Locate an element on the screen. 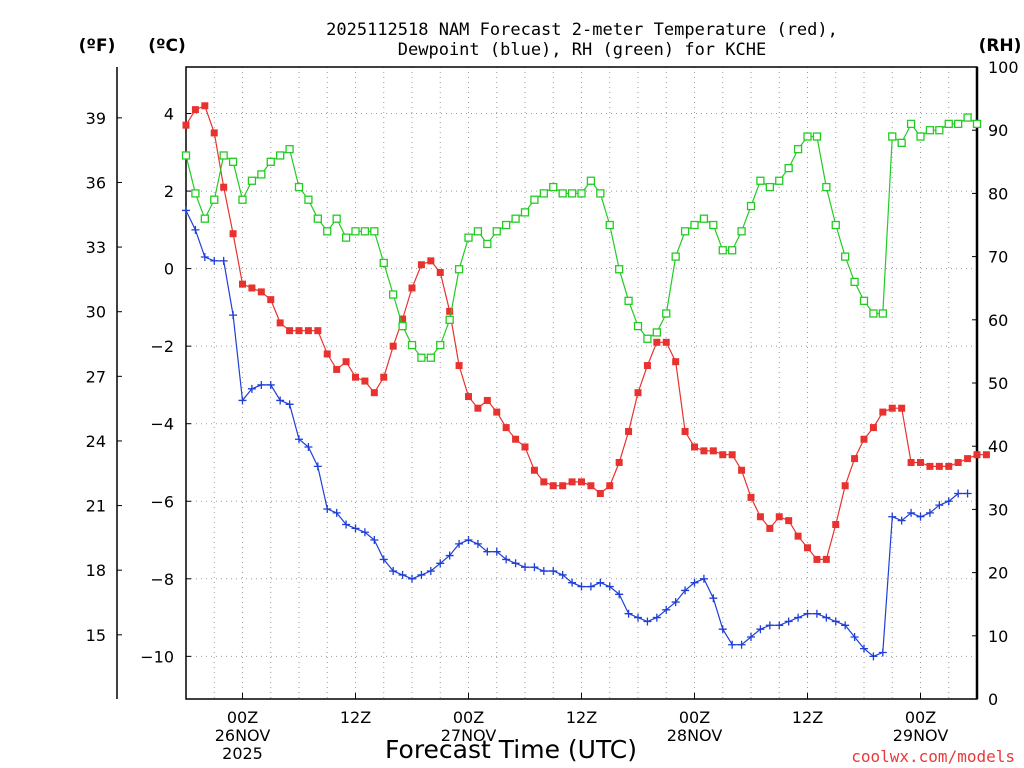  fahrenheit-unit-label: (ºF) is located at coordinates (97, 46).